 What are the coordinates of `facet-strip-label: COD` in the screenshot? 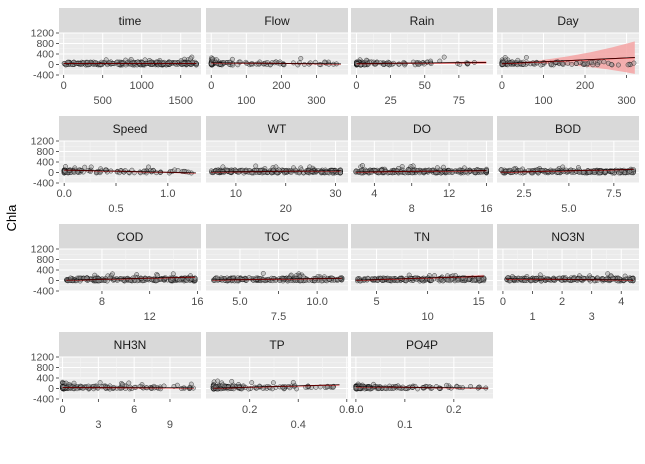 It's located at (130, 237).